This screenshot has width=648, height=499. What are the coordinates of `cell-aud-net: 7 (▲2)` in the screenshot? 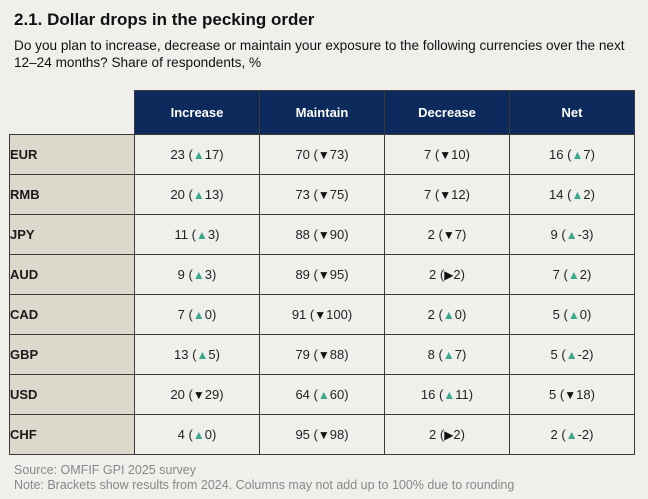 It's located at (572, 274).